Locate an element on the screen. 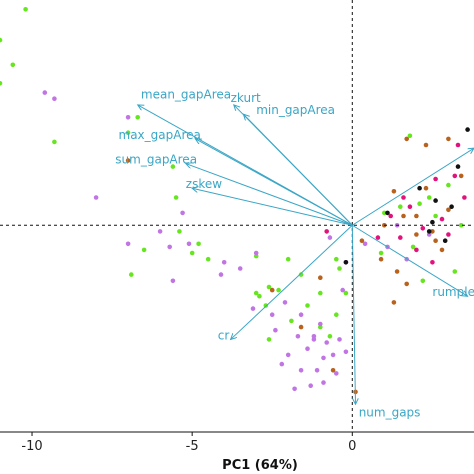 The height and width of the screenshot is (474, 474). loading-arrow-num-gaps is located at coordinates (353, 314).